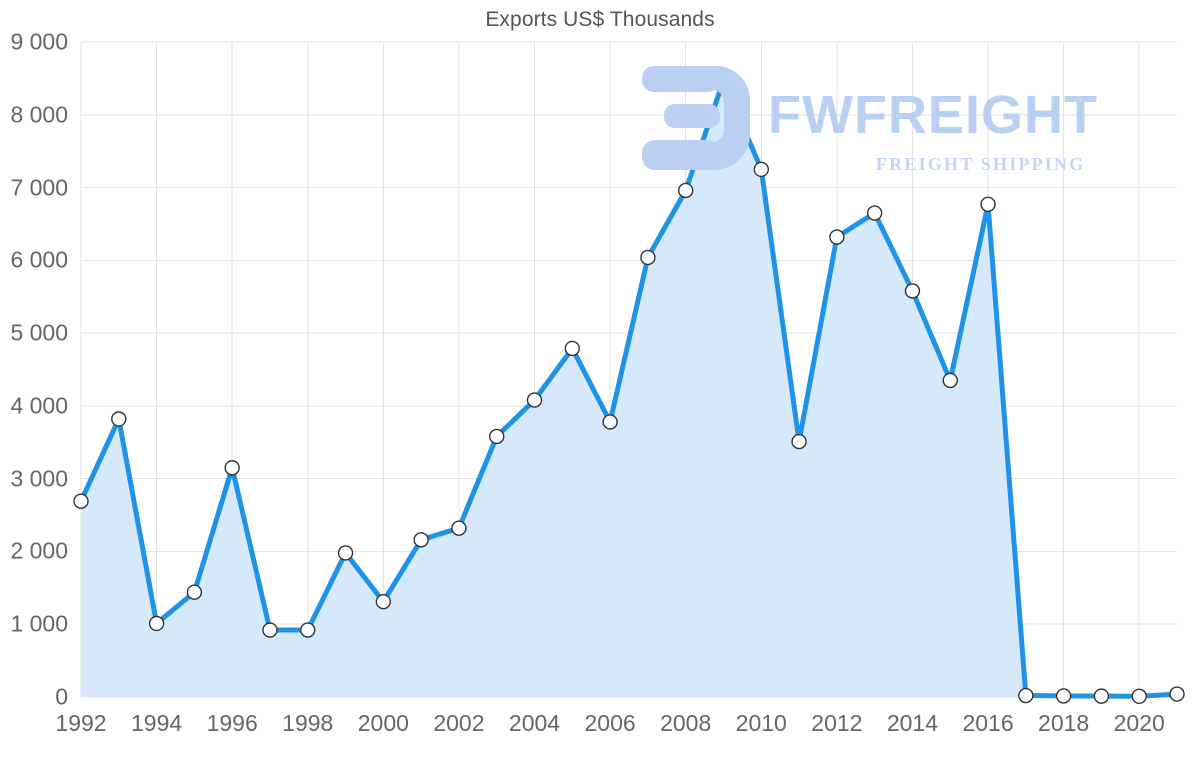 This screenshot has width=1200, height=763. I want to click on y-axis-tick-label: 9 000, so click(39, 41).